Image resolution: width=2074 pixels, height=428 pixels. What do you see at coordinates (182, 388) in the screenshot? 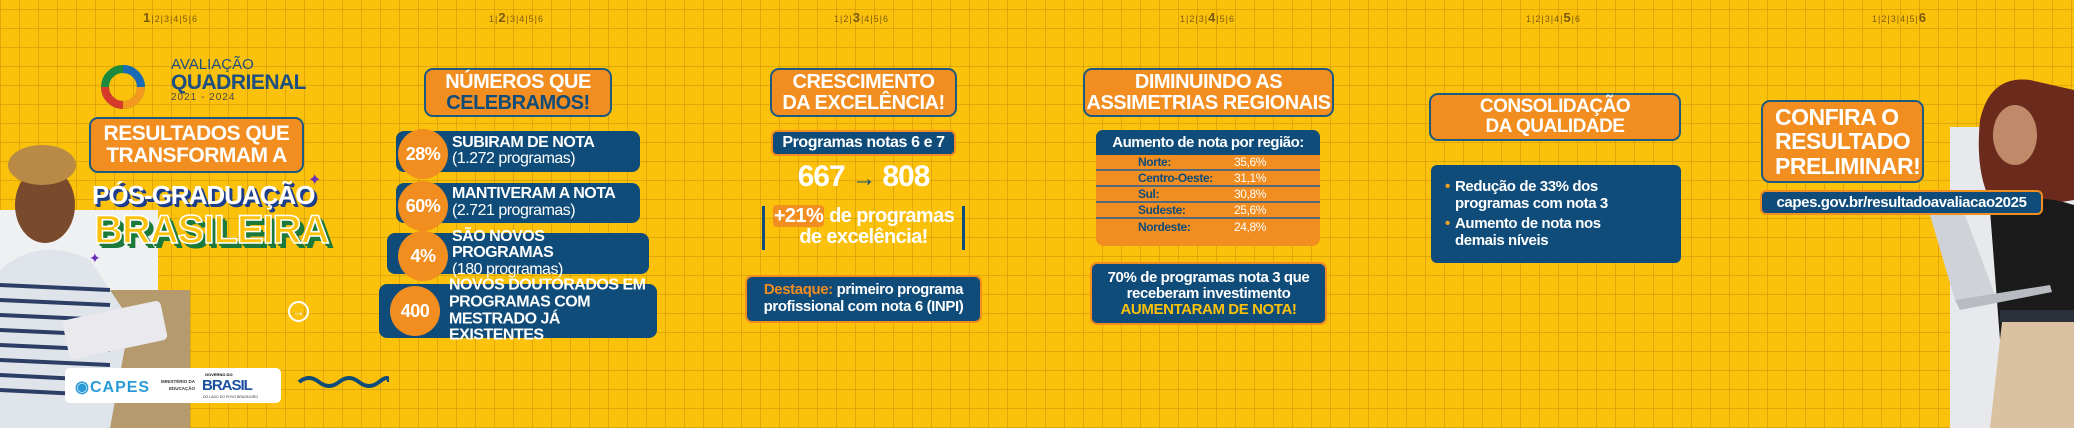
I see `ministry-line2: EDUCAÇÃO` at bounding box center [182, 388].